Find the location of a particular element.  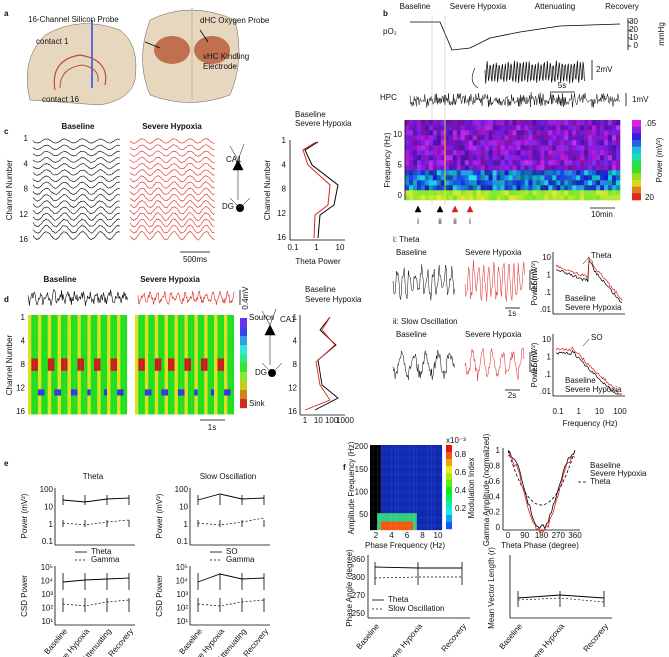

label: Channel Number is located at coordinates (267, 189).